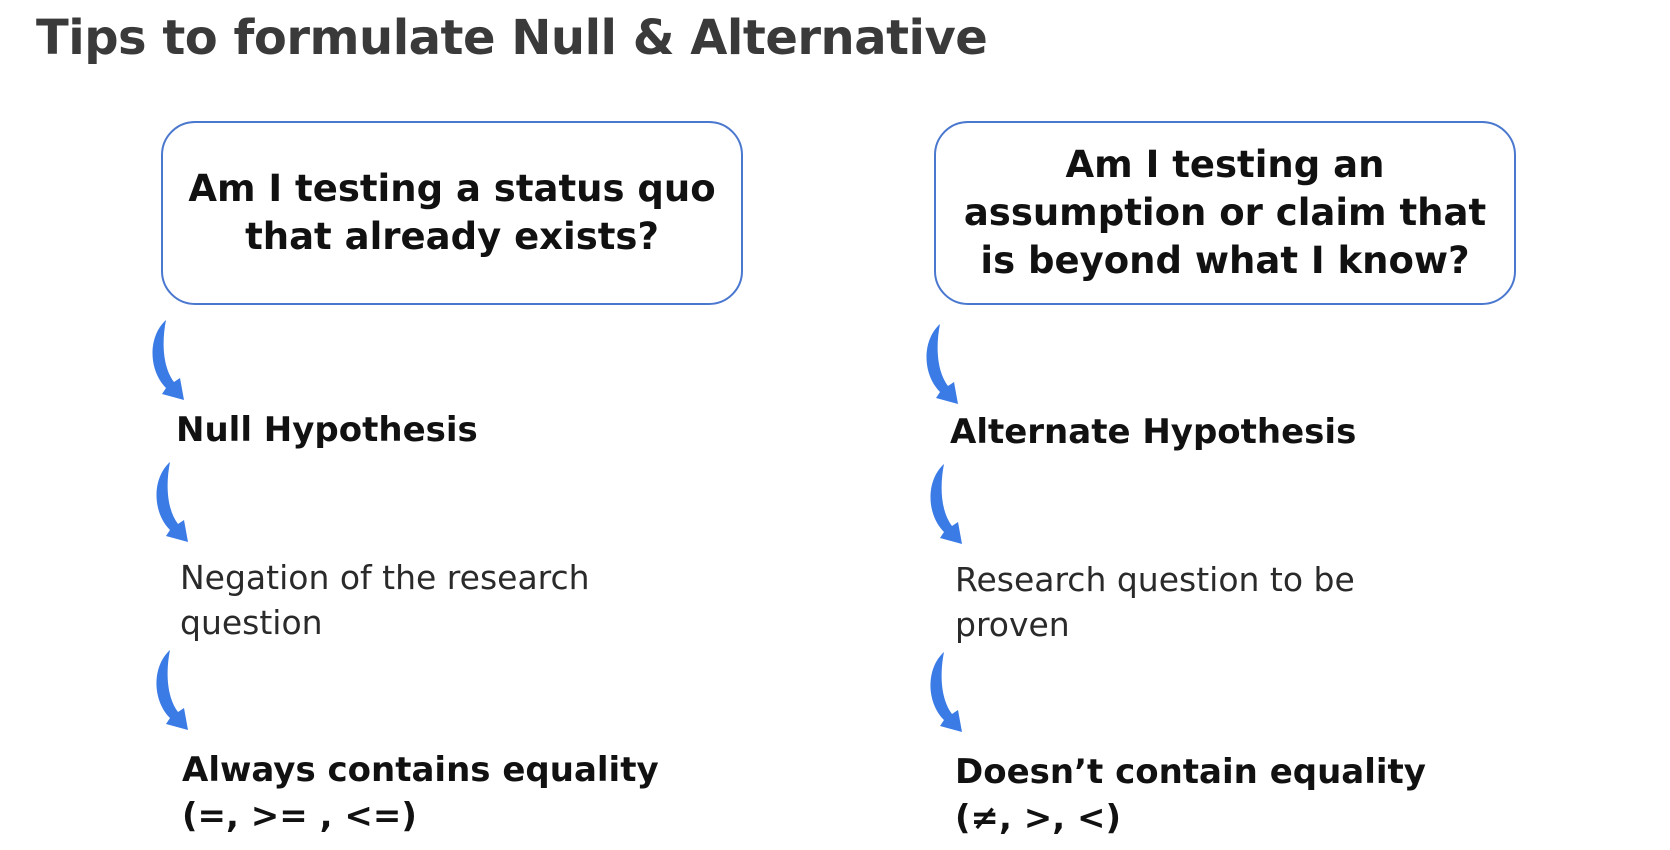  Describe the element at coordinates (1153, 432) in the screenshot. I see `alternate-hypothesis-label: Alternate Hypothesis` at that location.